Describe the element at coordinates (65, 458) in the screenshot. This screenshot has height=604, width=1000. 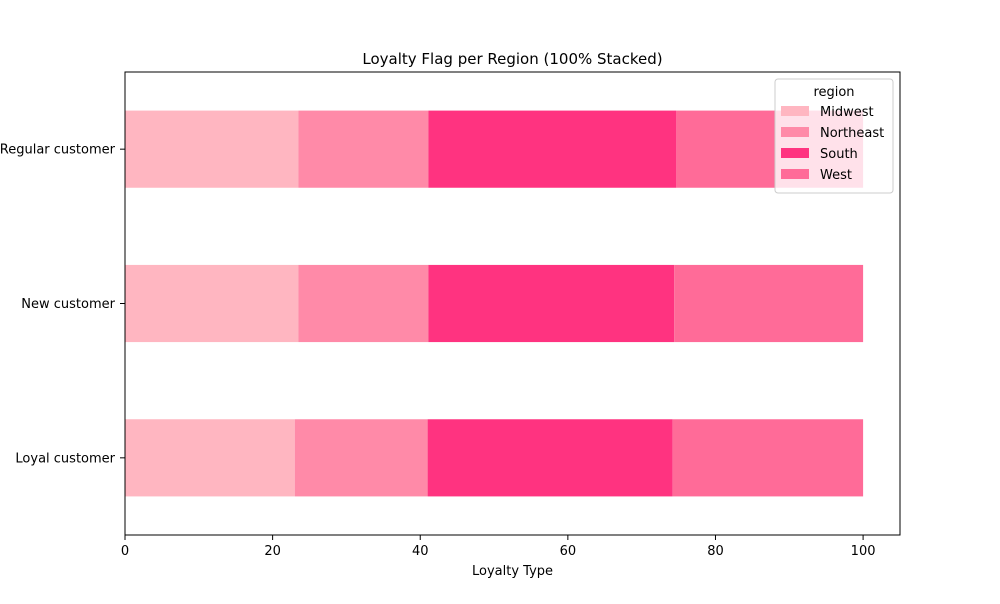
I see `y-tick-label: Loyal customer` at that location.